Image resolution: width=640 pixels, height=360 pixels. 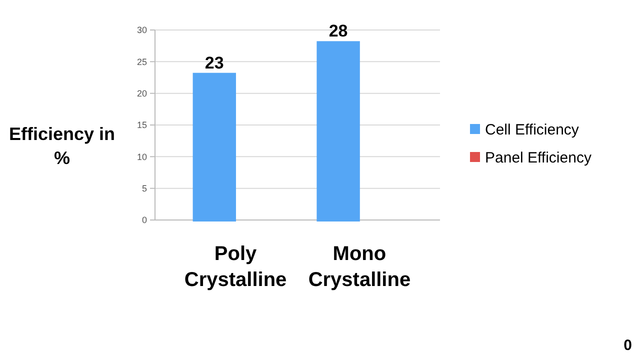 What do you see at coordinates (62, 146) in the screenshot?
I see `y-axis-title: Efficiency in %` at bounding box center [62, 146].